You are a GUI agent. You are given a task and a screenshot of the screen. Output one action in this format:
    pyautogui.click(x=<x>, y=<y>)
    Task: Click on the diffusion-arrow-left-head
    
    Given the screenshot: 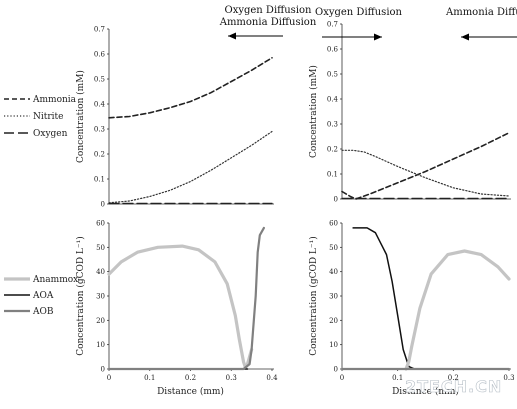 What is the action you would take?
    pyautogui.click(x=232, y=36)
    